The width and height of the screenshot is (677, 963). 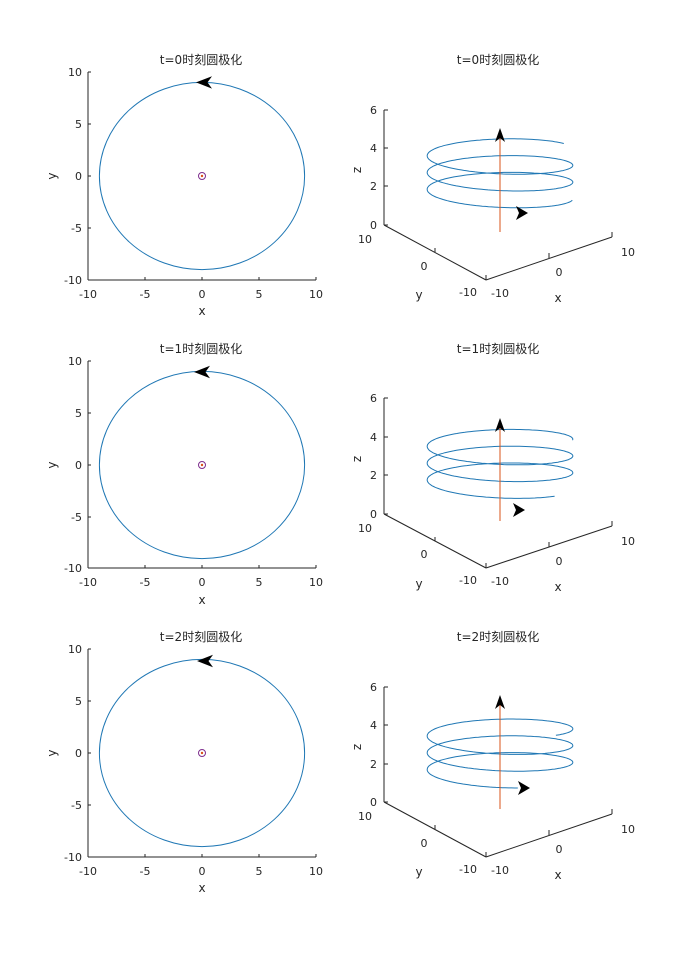 What do you see at coordinates (184, 185) in the screenshot?
I see `panel-2d-t0: t=0时刻圆极化 -10 -5 0 5 10 10 5 0 -5 -10 x y` at bounding box center [184, 185].